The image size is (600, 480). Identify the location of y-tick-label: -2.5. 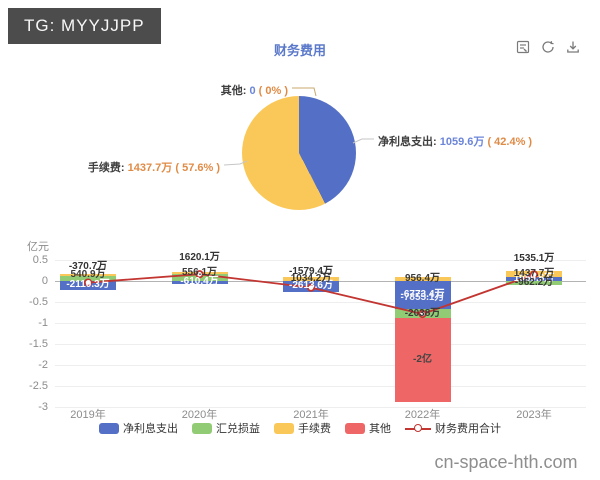
(38, 386).